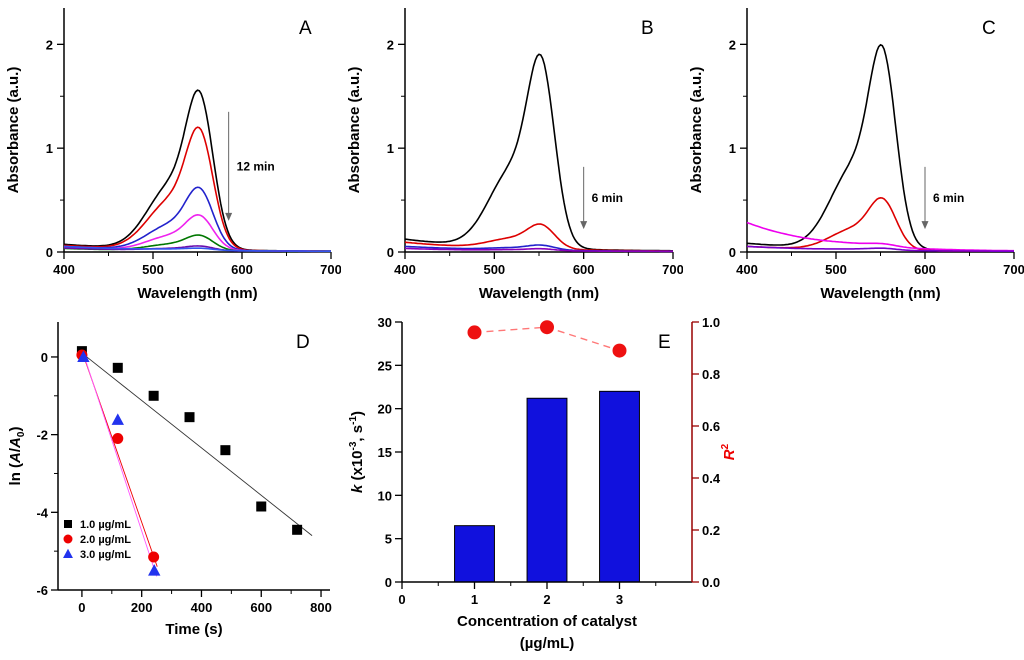 The image size is (1024, 660). What do you see at coordinates (105, 525) in the screenshot?
I see `legend-entry: 1.0 µg/mL` at bounding box center [105, 525].